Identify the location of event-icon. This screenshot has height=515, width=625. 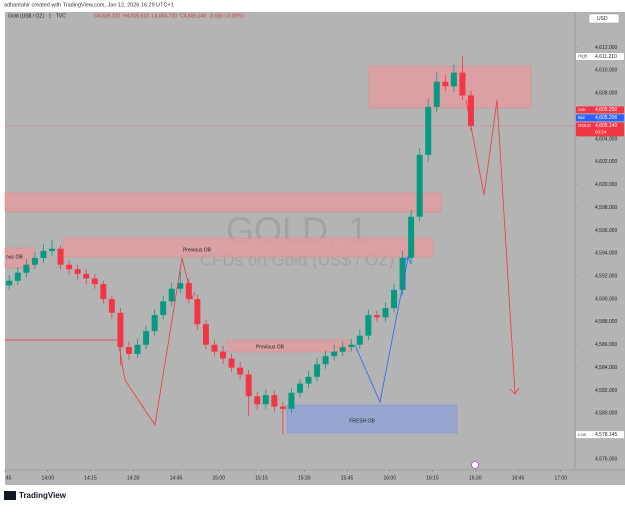
(475, 465).